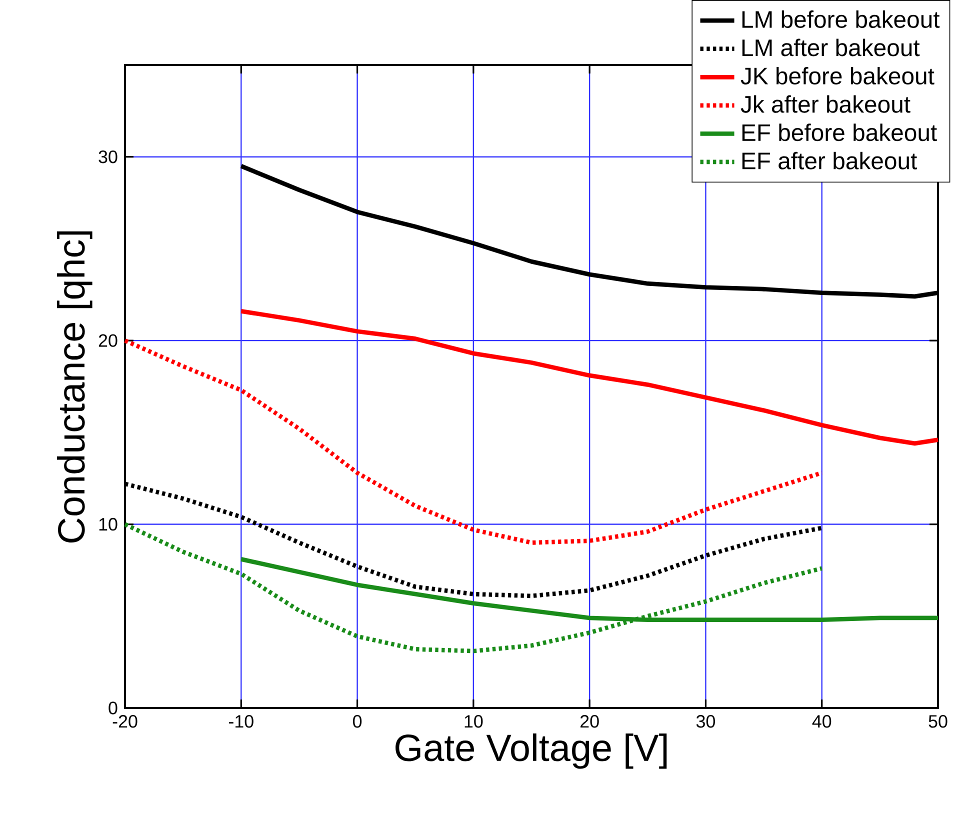 The width and height of the screenshot is (955, 815). Describe the element at coordinates (822, 721) in the screenshot. I see `x-tick-label: 40` at that location.